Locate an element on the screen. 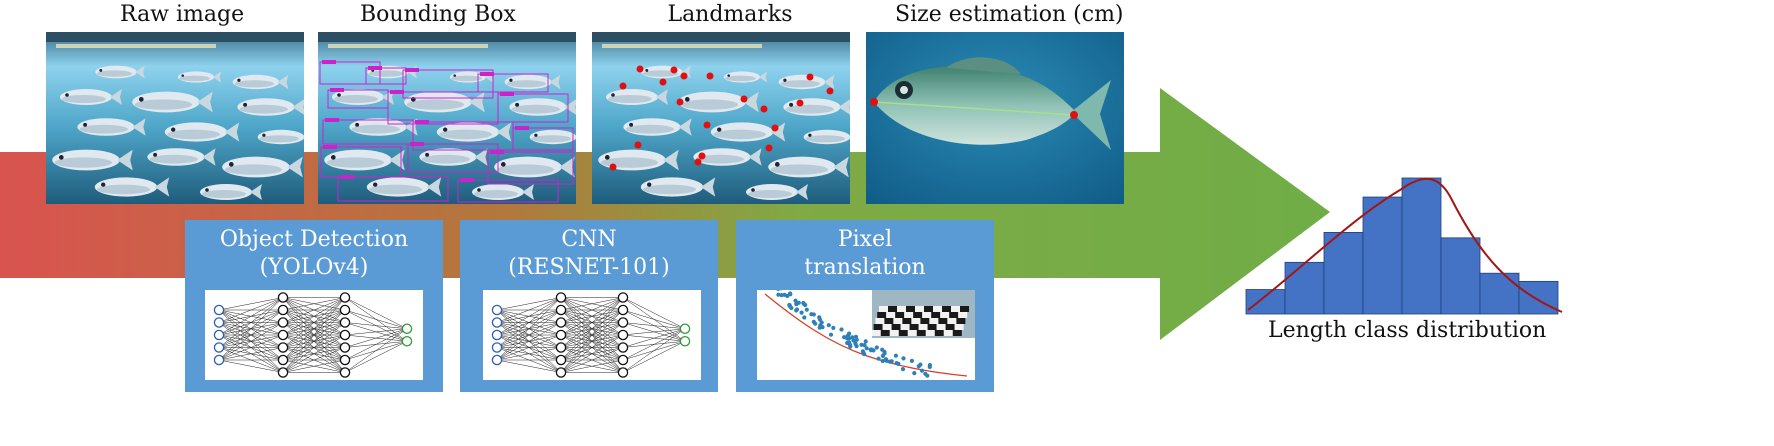  title-size-estimation: Size estimation (cm) is located at coordinates (1009, 14).